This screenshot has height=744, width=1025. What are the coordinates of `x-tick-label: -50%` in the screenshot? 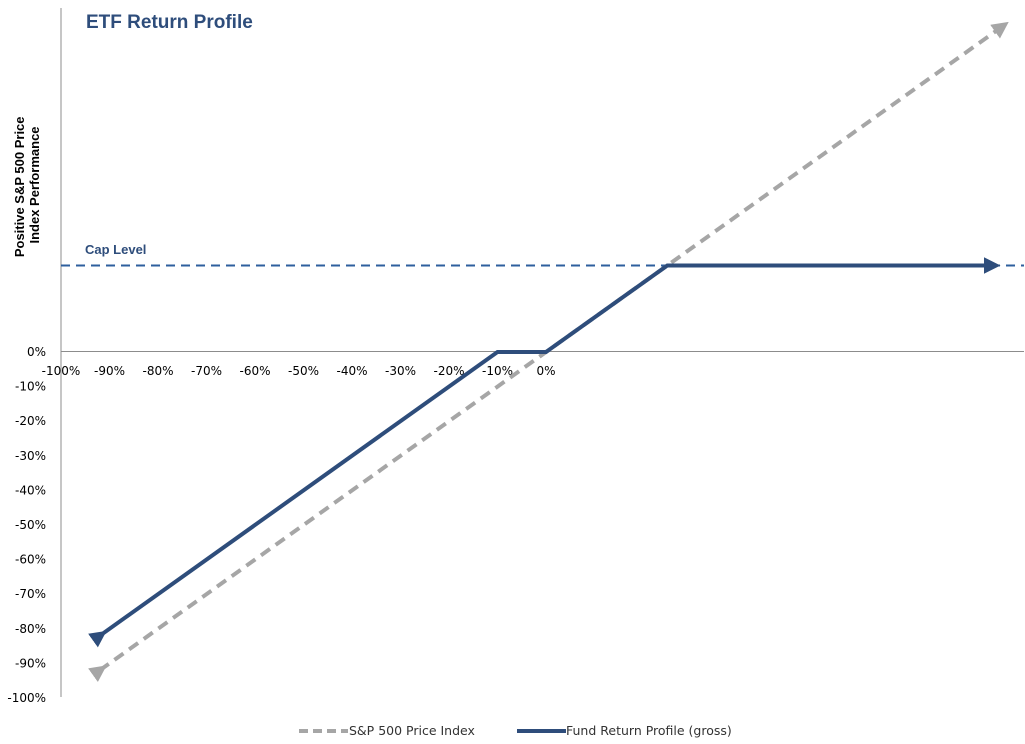 It's located at (303, 371).